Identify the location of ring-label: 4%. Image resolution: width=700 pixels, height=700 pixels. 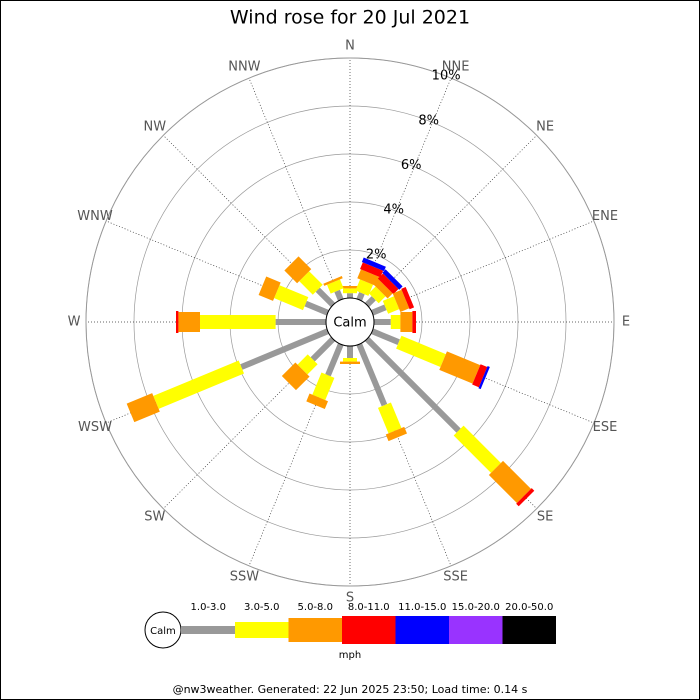
(393, 210).